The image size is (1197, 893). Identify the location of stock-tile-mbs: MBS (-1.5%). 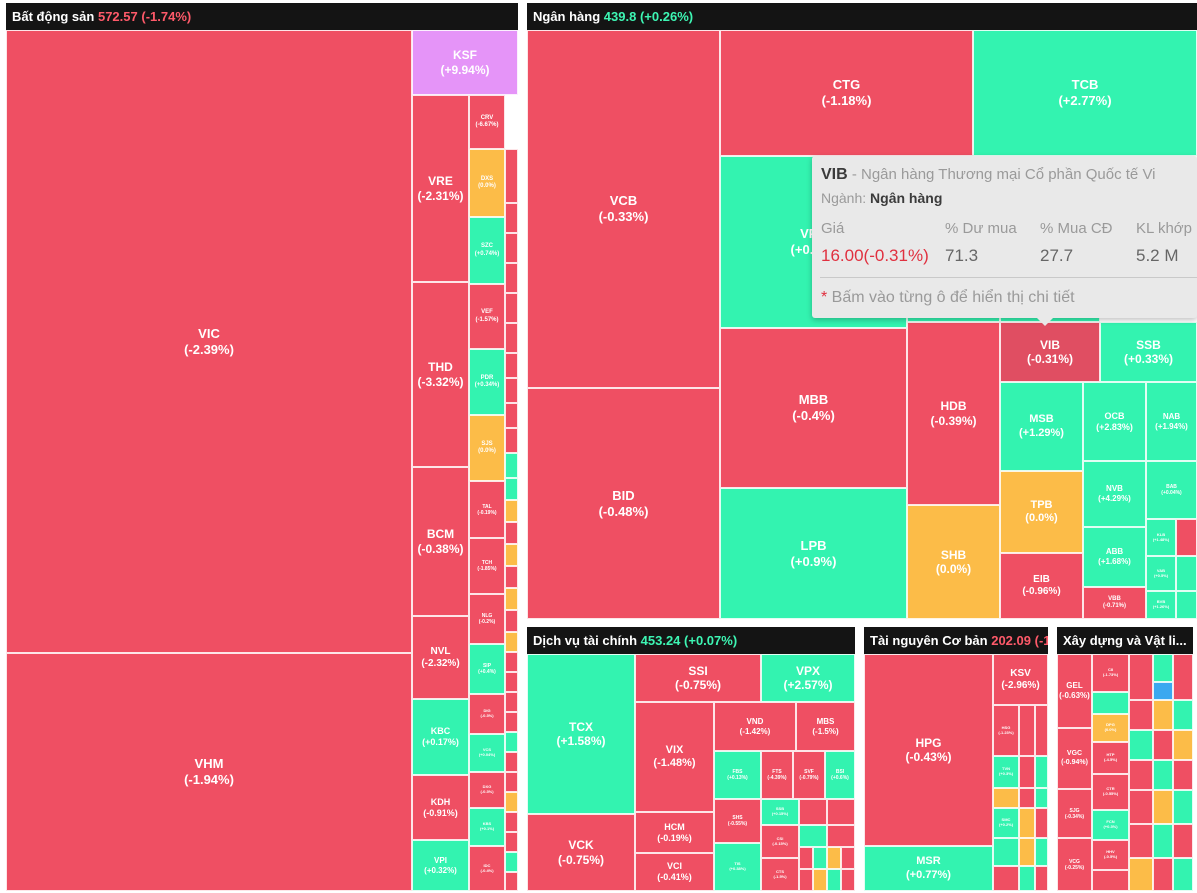
(825, 726).